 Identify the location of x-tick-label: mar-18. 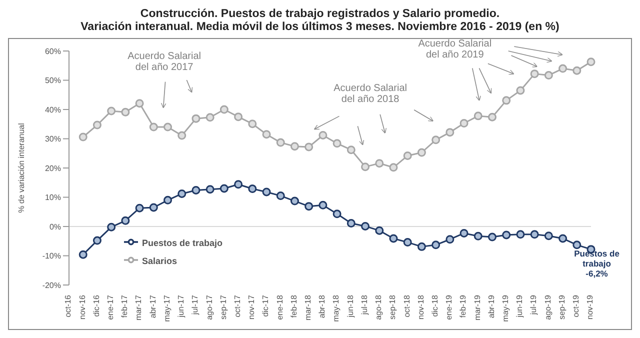
(308, 307).